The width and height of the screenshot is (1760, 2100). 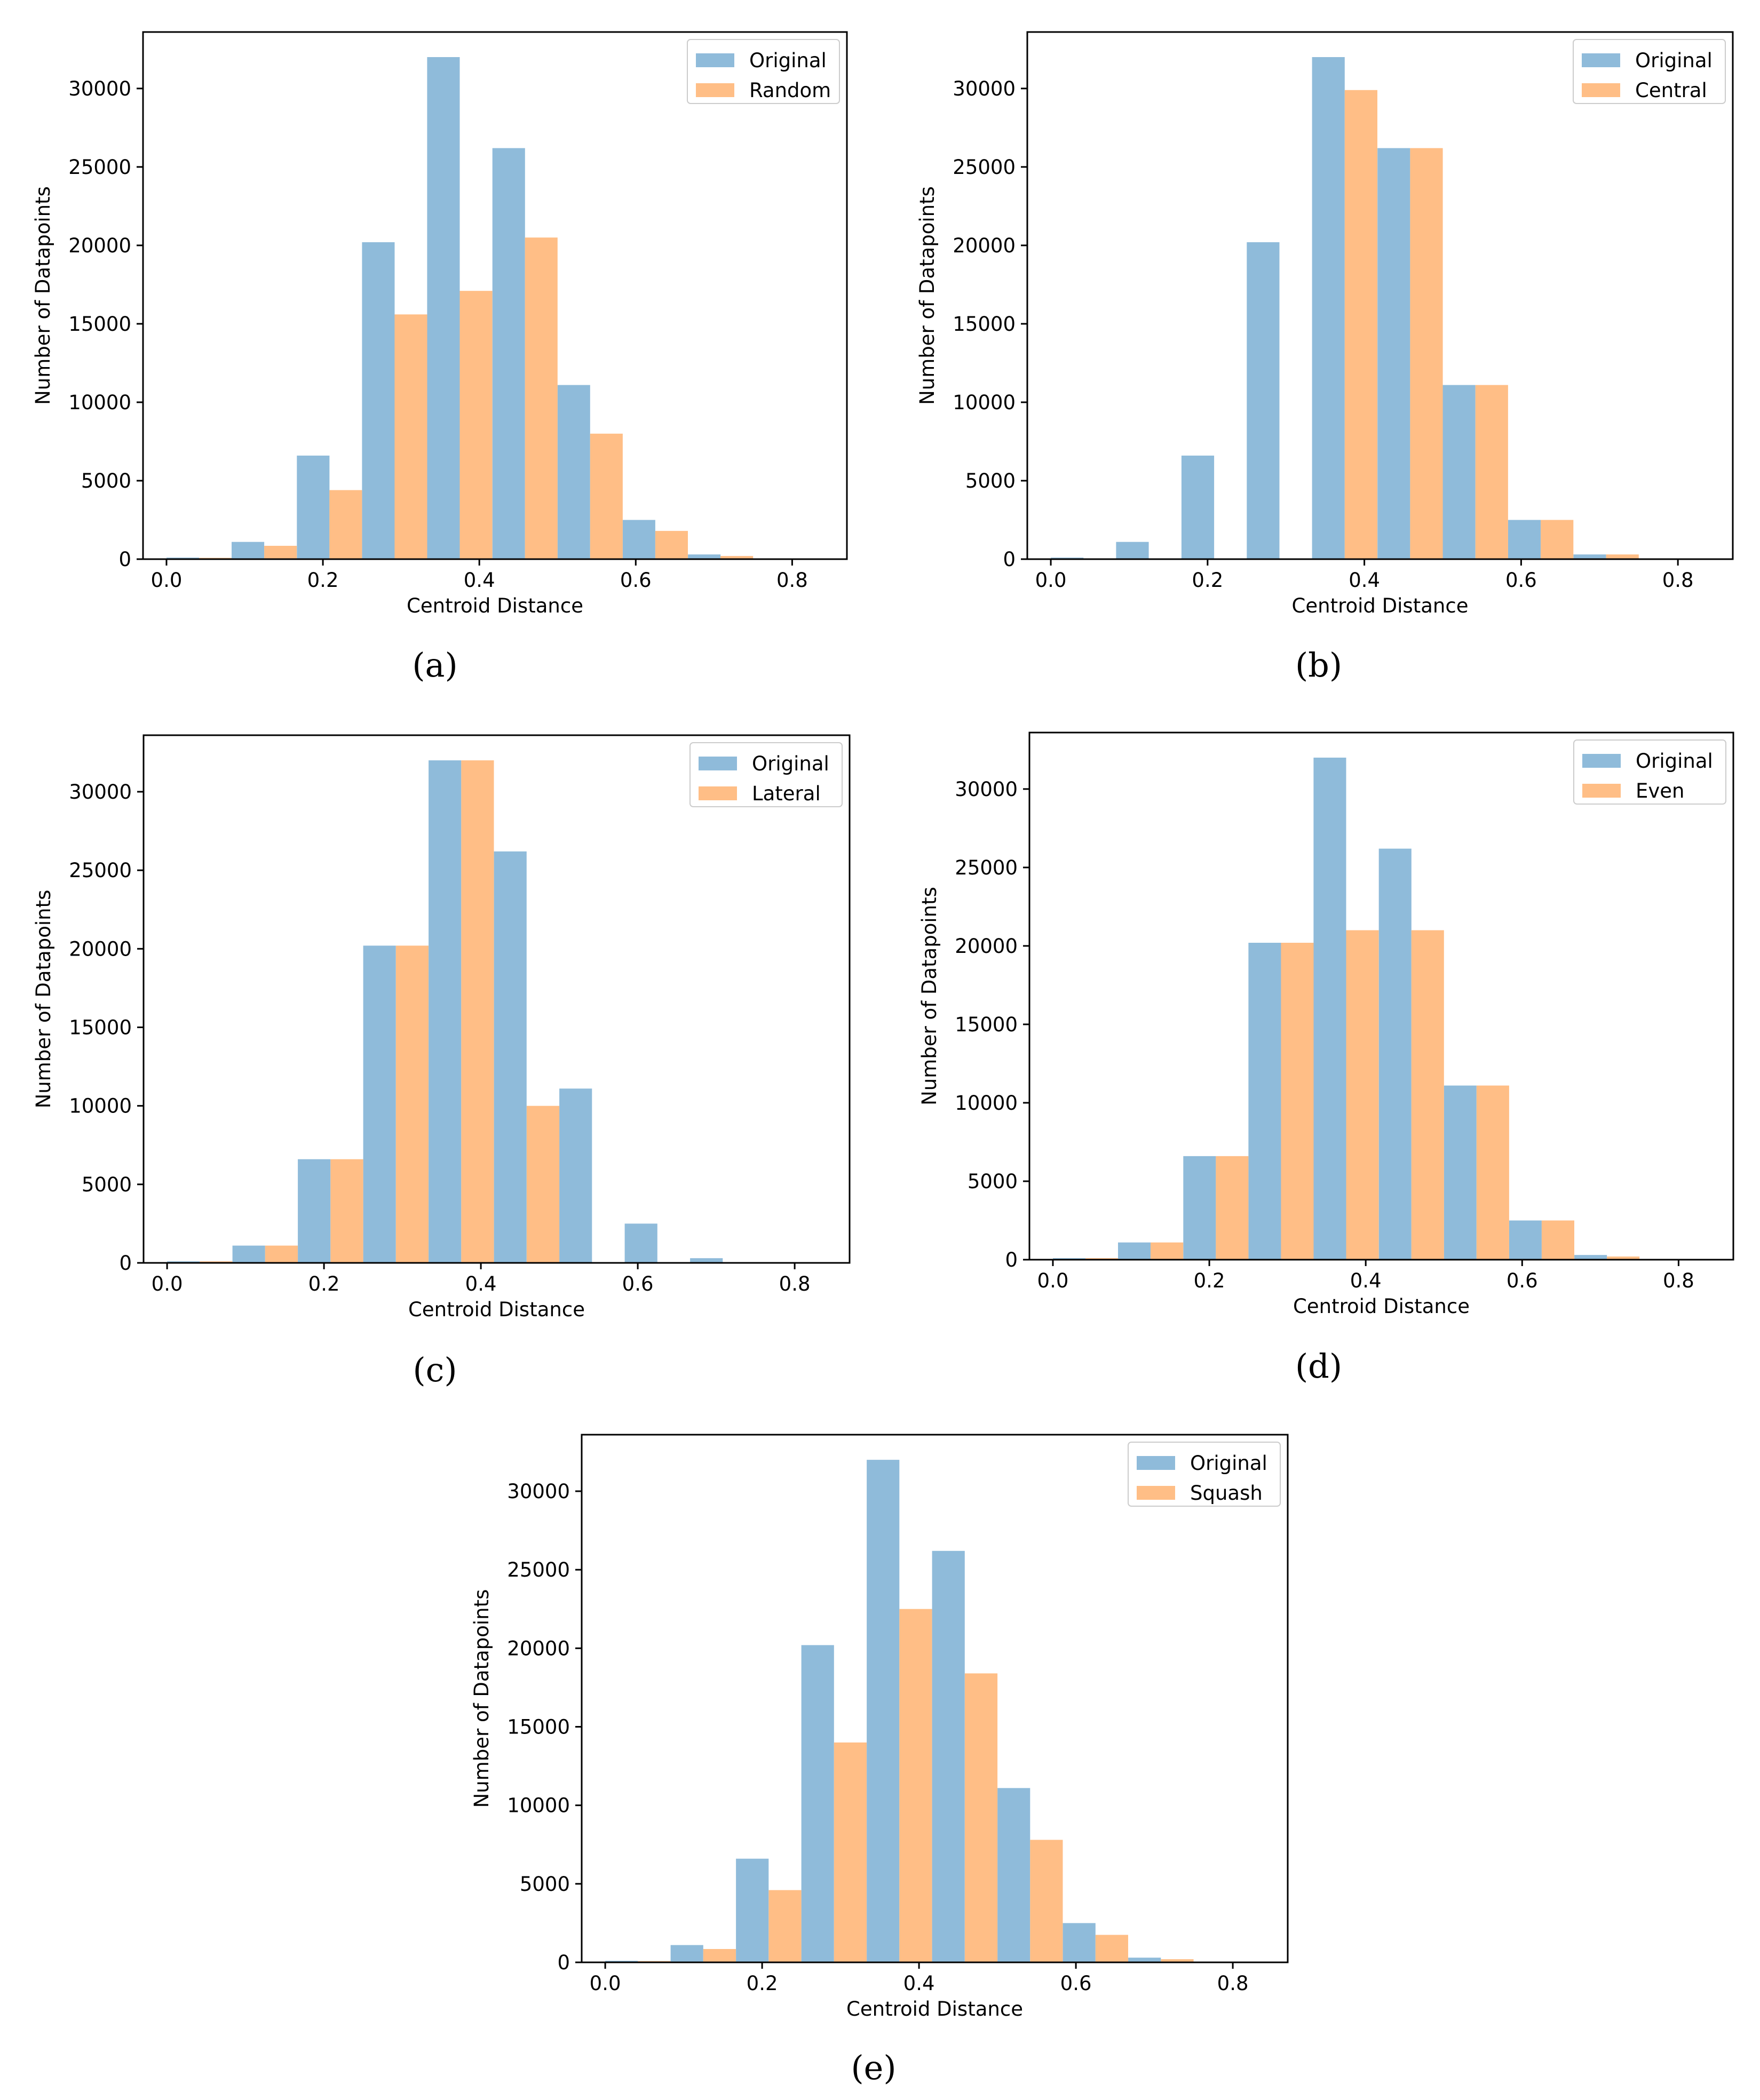 I want to click on plot-frame, so click(x=935, y=1699).